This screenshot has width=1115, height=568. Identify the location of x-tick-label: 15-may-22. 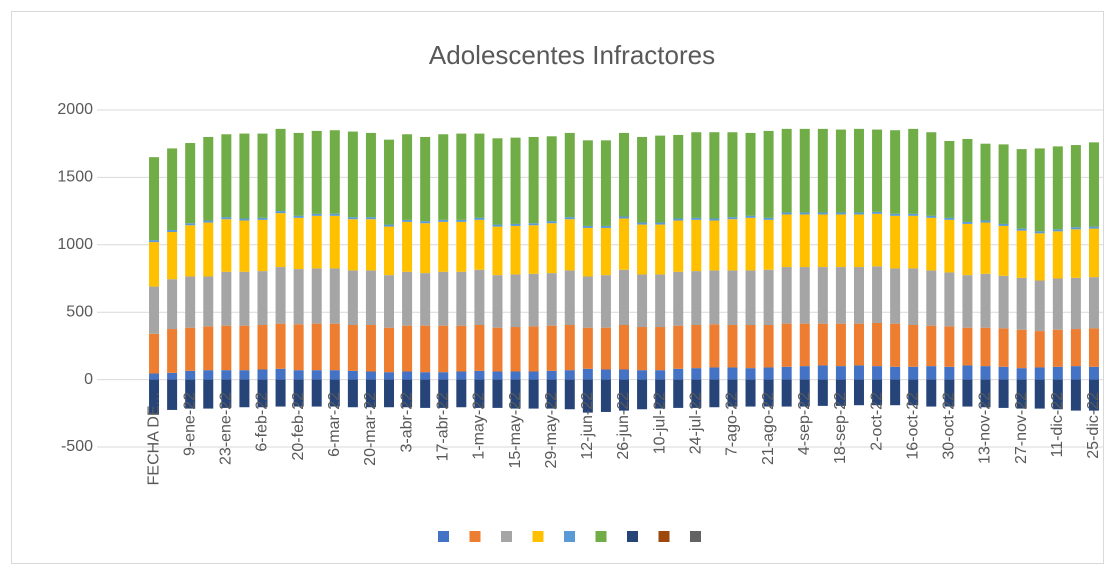
(515, 430).